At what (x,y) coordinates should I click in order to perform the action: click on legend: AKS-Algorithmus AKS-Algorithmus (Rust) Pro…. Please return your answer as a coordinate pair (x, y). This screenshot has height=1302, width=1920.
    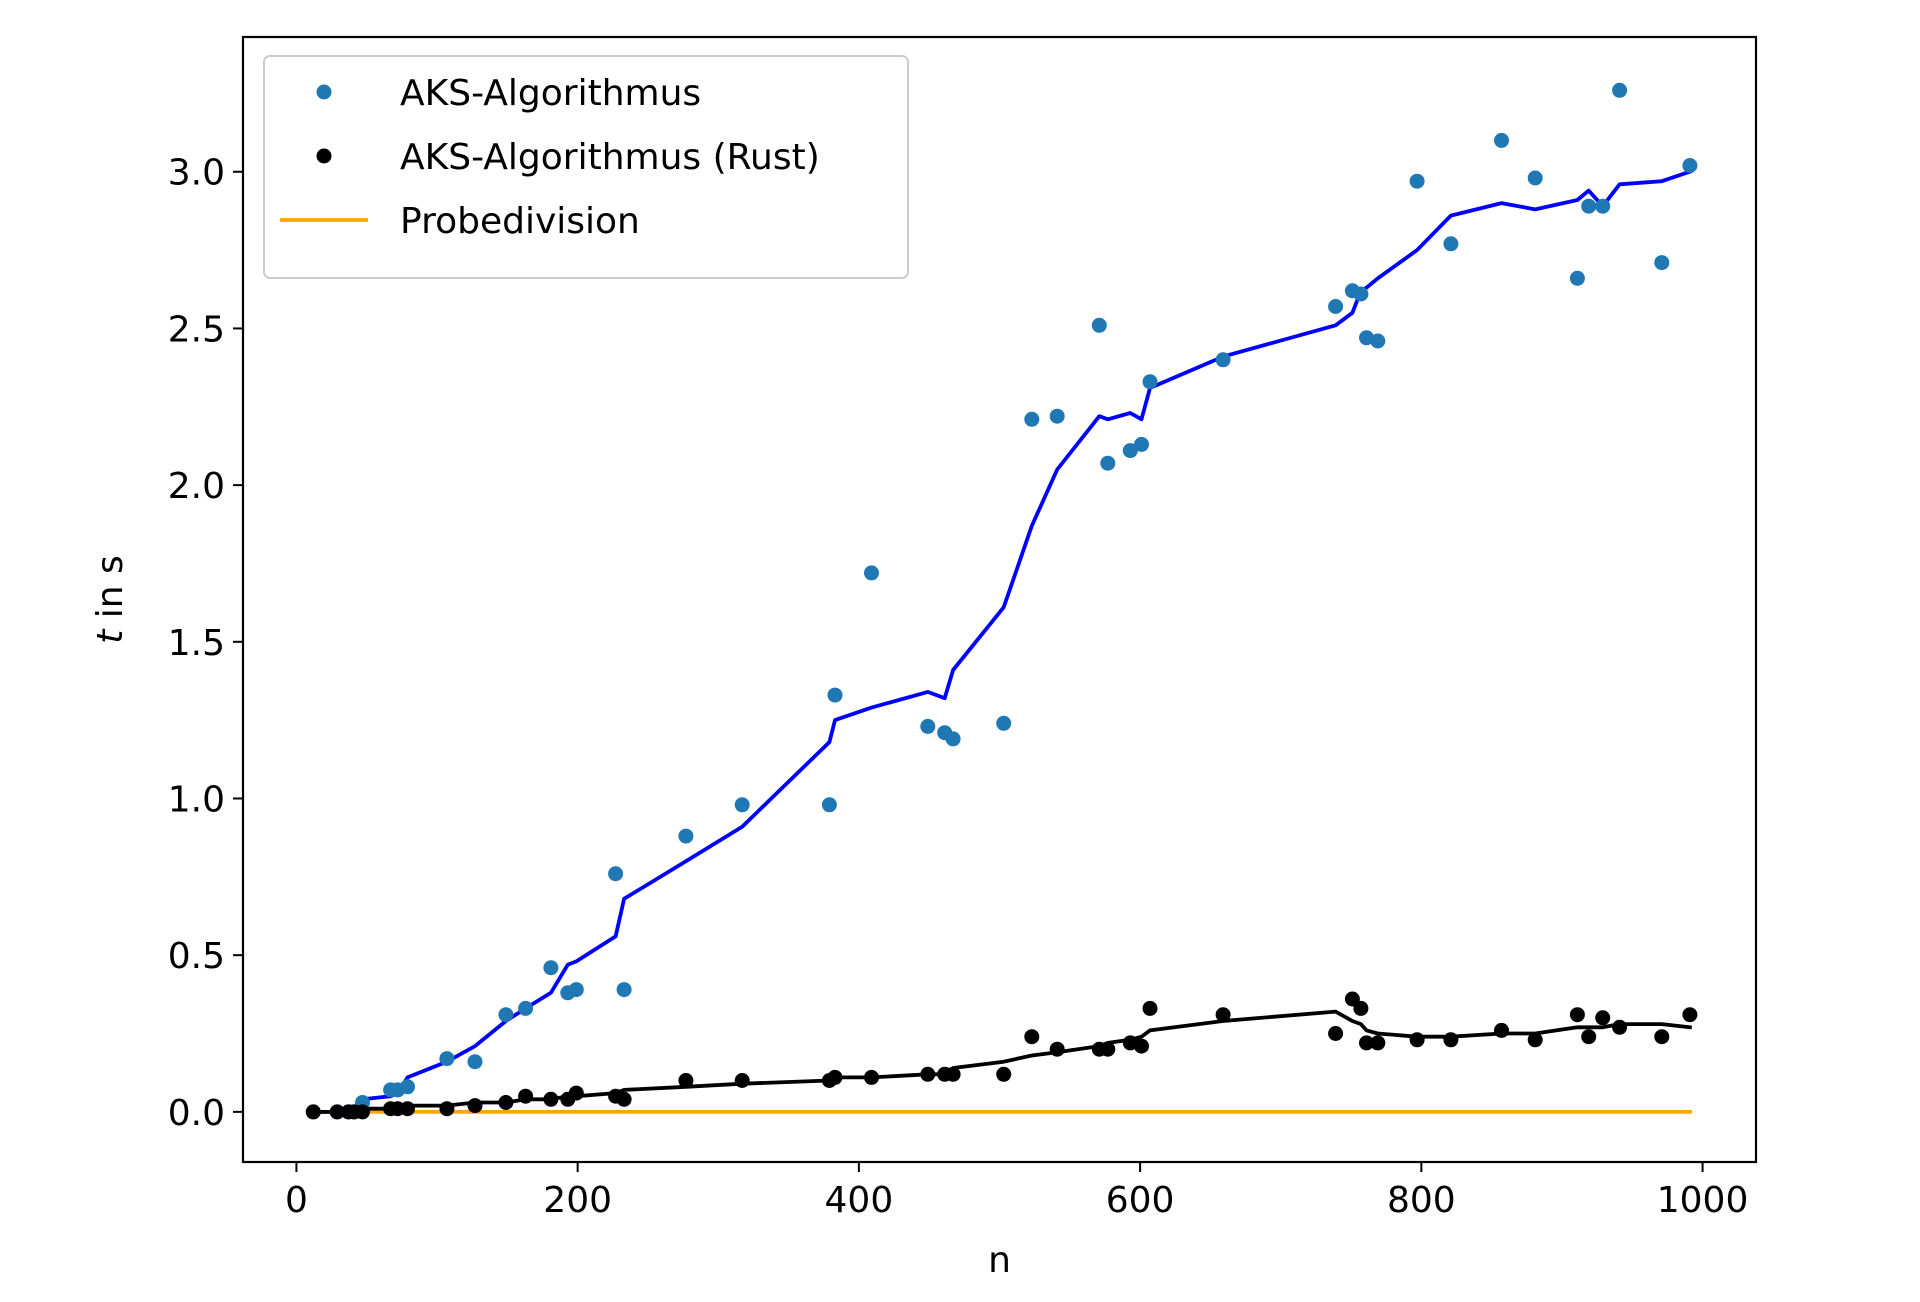
    Looking at the image, I should click on (586, 167).